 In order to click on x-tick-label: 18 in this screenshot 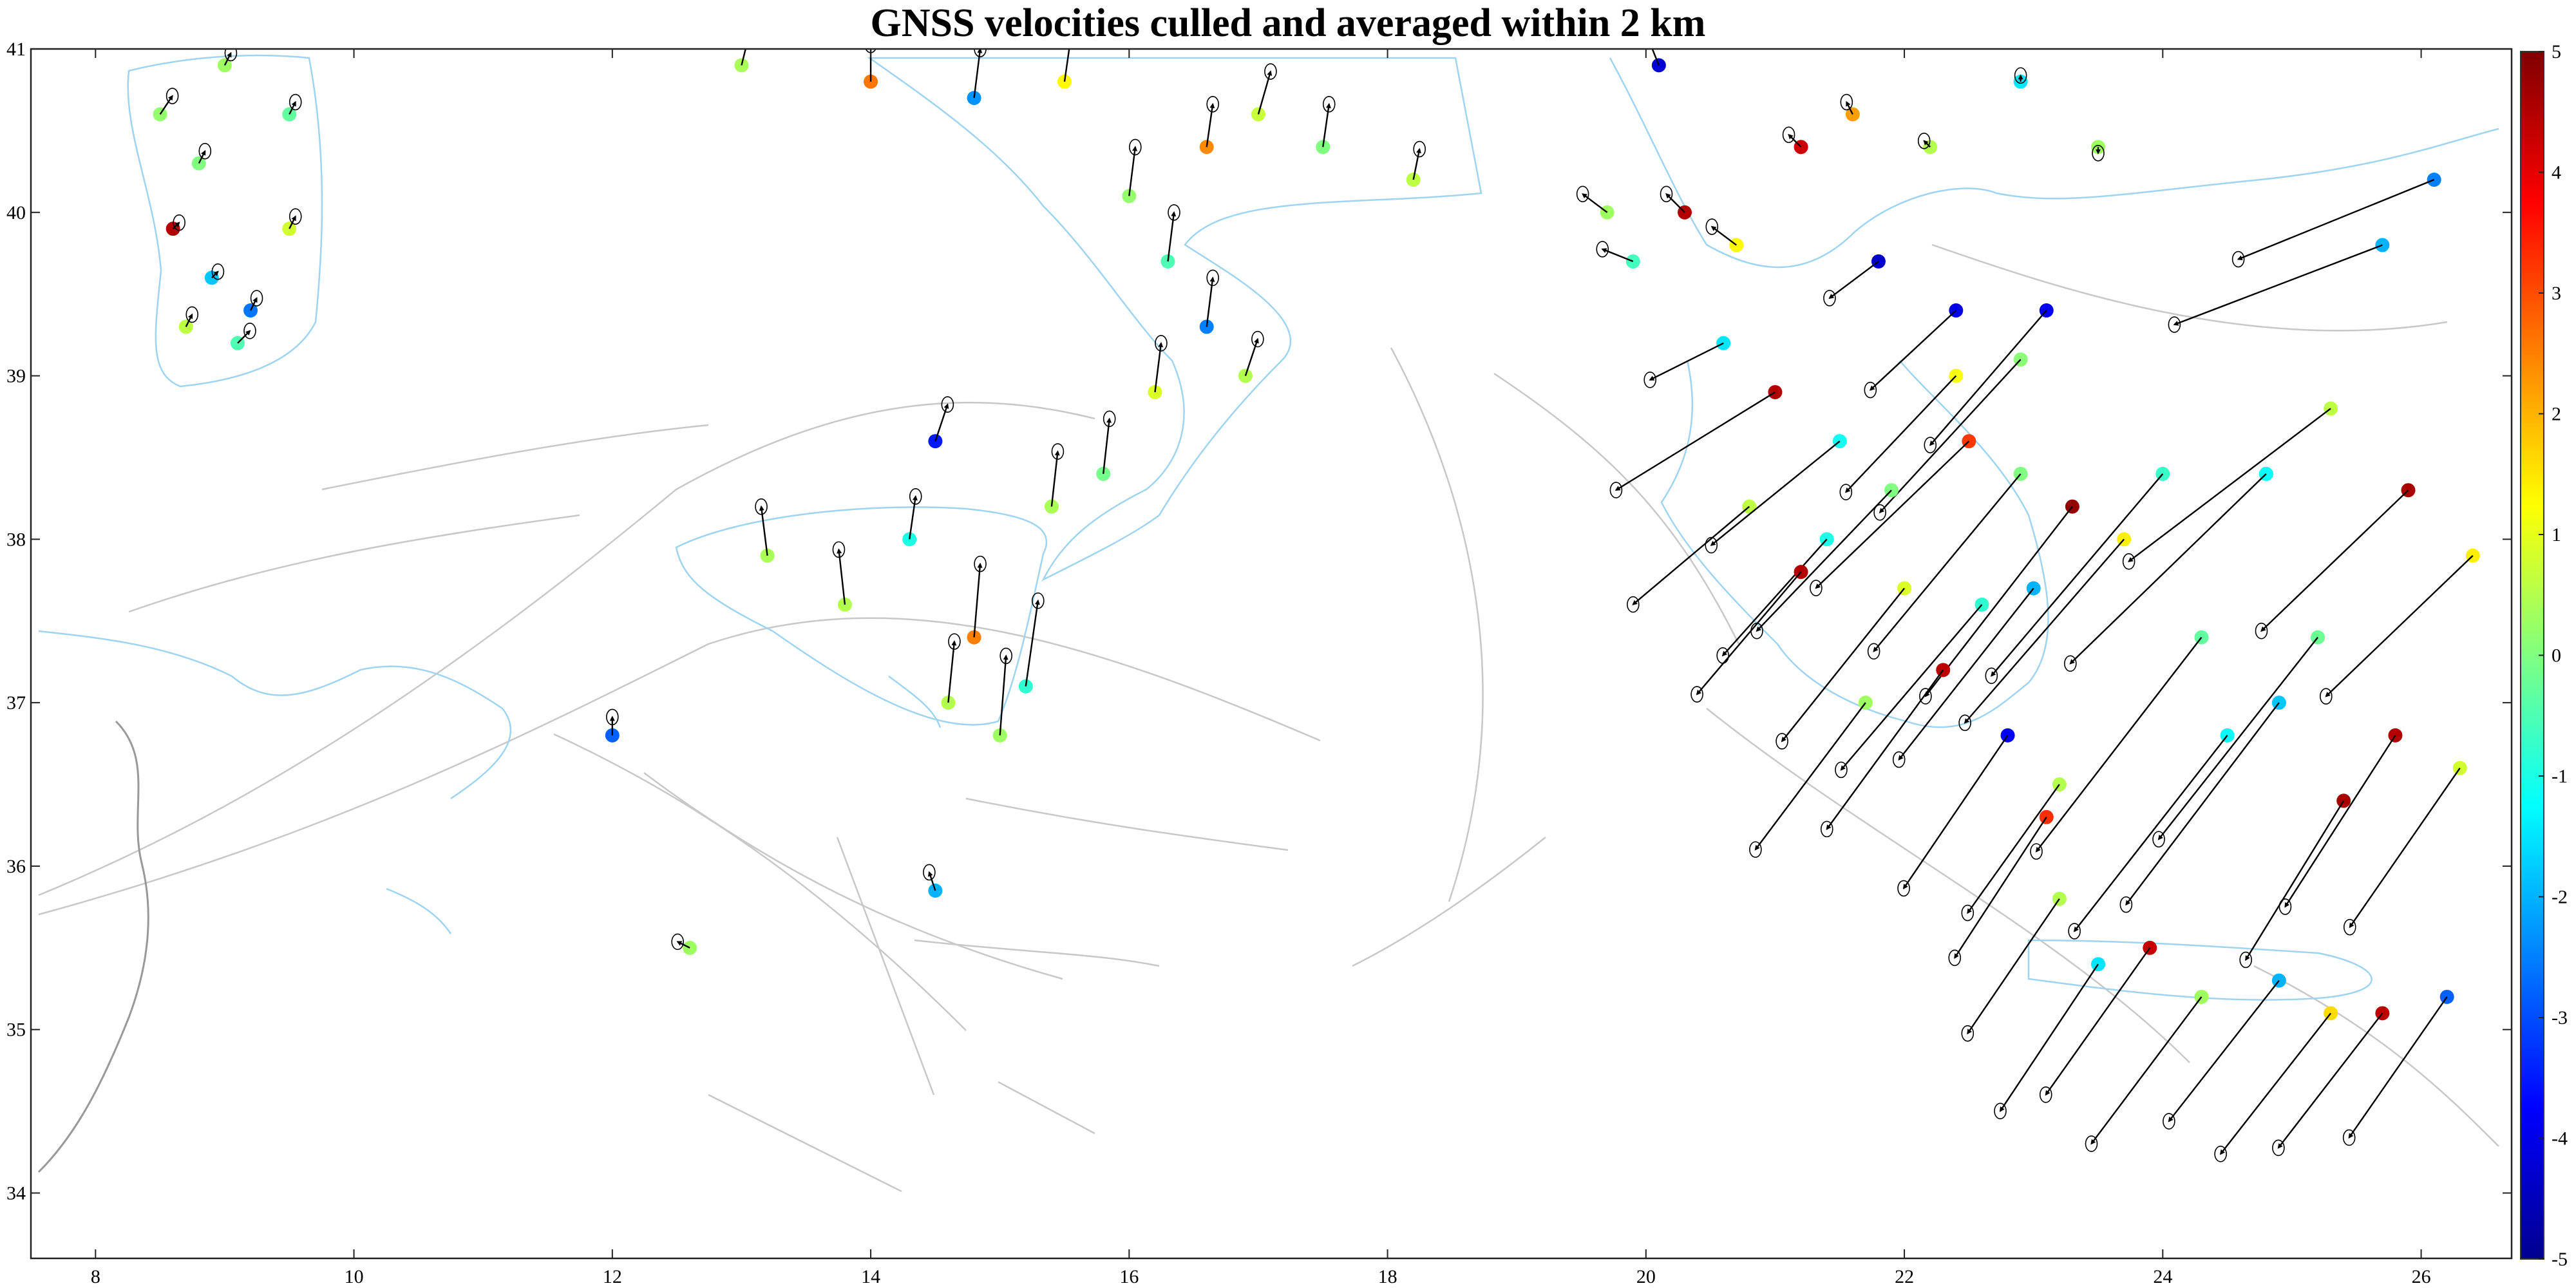, I will do `click(1387, 1276)`.